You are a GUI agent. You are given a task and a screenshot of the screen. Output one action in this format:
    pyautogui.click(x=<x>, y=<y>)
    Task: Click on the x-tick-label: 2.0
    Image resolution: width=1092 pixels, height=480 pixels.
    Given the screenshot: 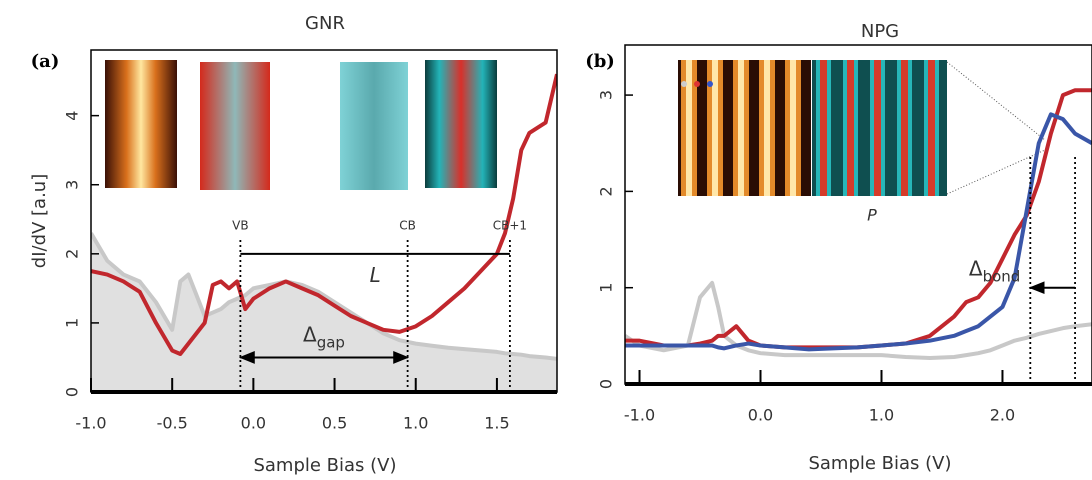 What is the action you would take?
    pyautogui.click(x=1002, y=415)
    